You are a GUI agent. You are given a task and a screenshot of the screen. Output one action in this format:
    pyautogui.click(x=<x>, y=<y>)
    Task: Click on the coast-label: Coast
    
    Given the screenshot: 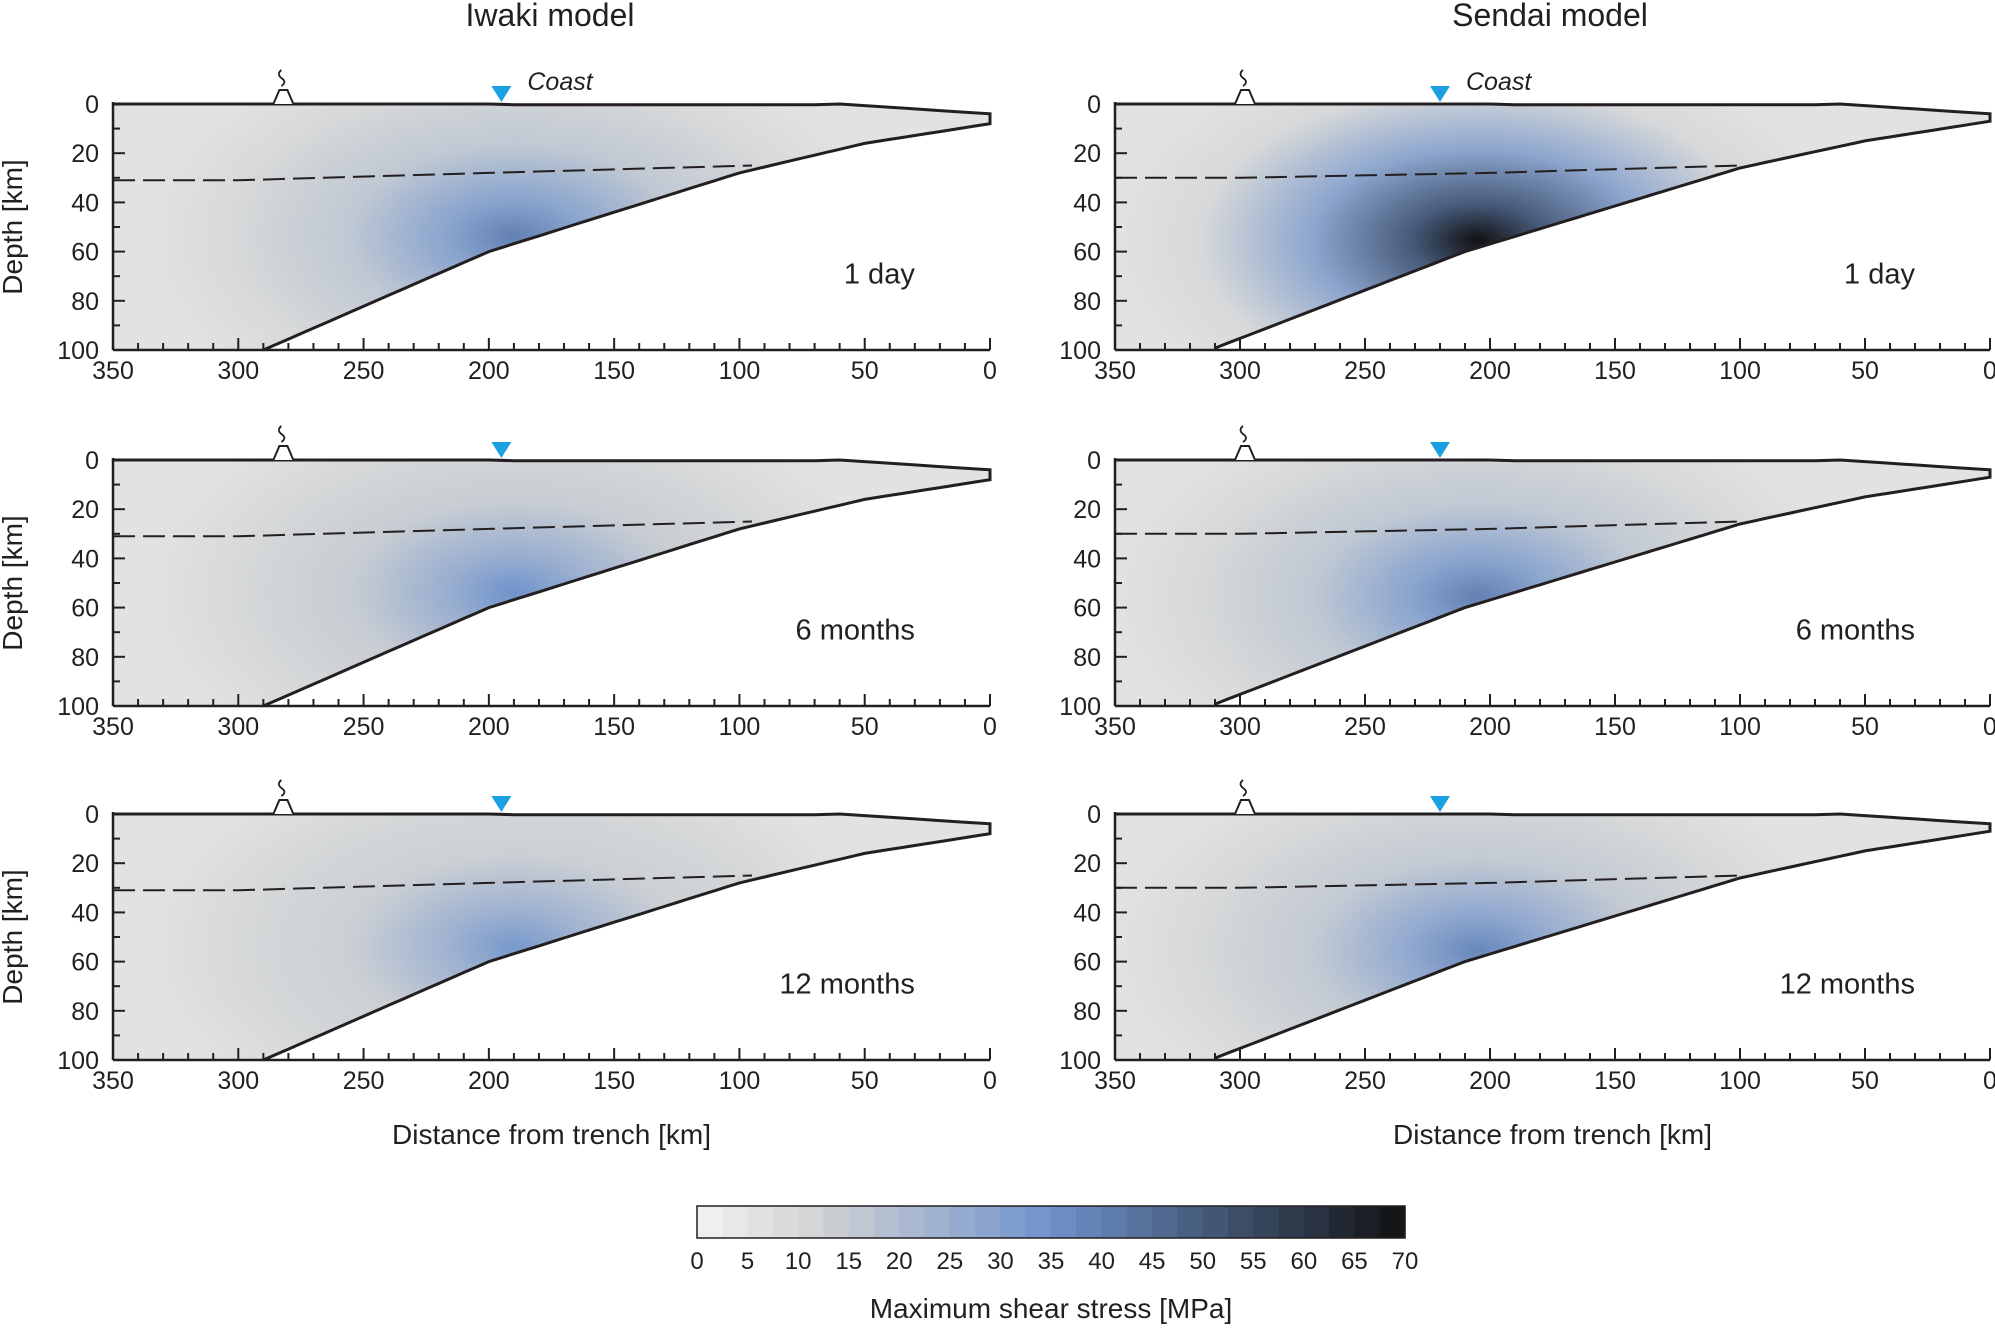 What is the action you would take?
    pyautogui.click(x=560, y=82)
    